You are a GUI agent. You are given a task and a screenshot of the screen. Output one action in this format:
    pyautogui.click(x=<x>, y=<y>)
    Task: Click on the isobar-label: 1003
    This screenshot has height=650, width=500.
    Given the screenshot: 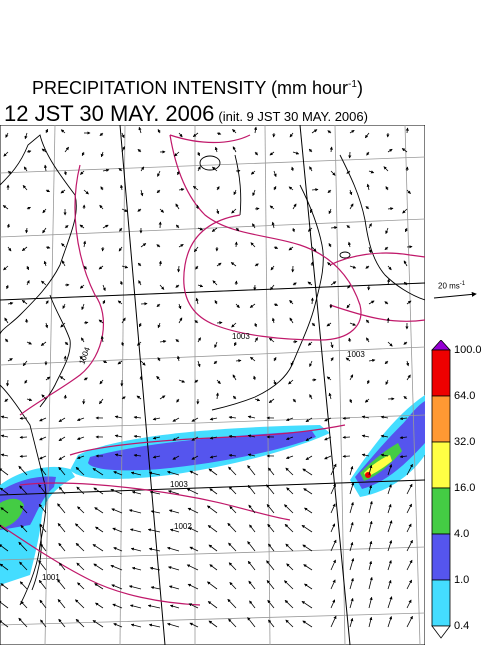 What is the action you would take?
    pyautogui.click(x=241, y=336)
    